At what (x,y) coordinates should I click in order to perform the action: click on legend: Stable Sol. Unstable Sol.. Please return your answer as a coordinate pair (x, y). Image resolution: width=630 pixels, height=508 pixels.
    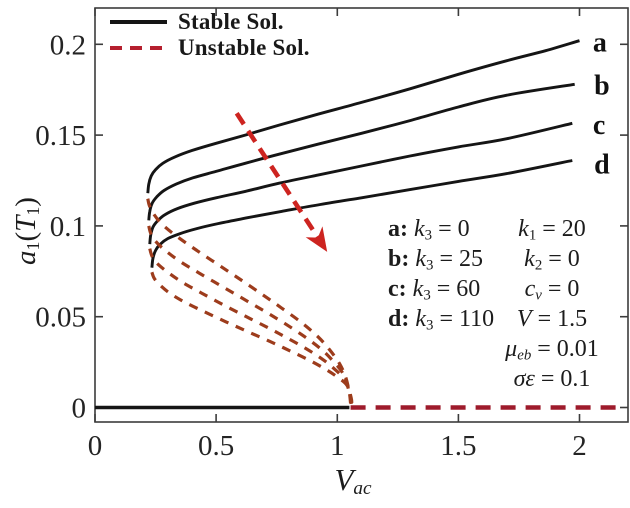
    Looking at the image, I should click on (210, 35).